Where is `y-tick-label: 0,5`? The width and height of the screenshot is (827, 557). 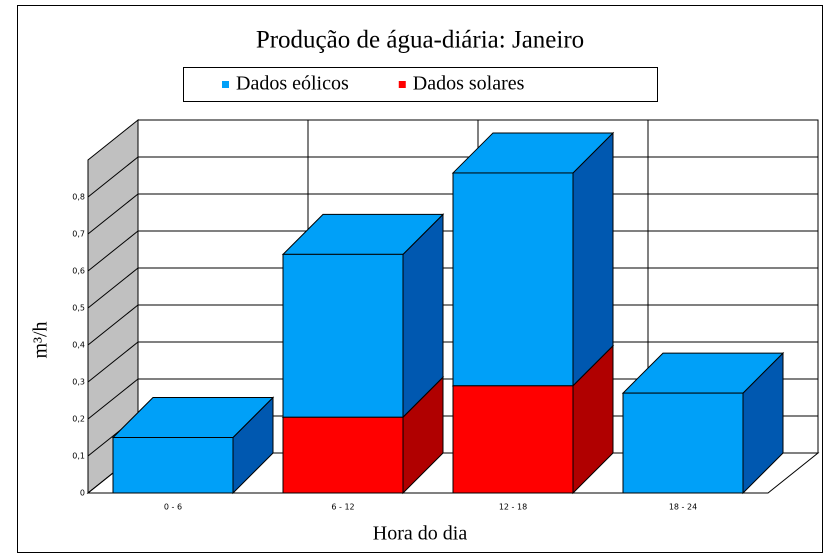
y-tick-label: 0,5 is located at coordinates (78, 308).